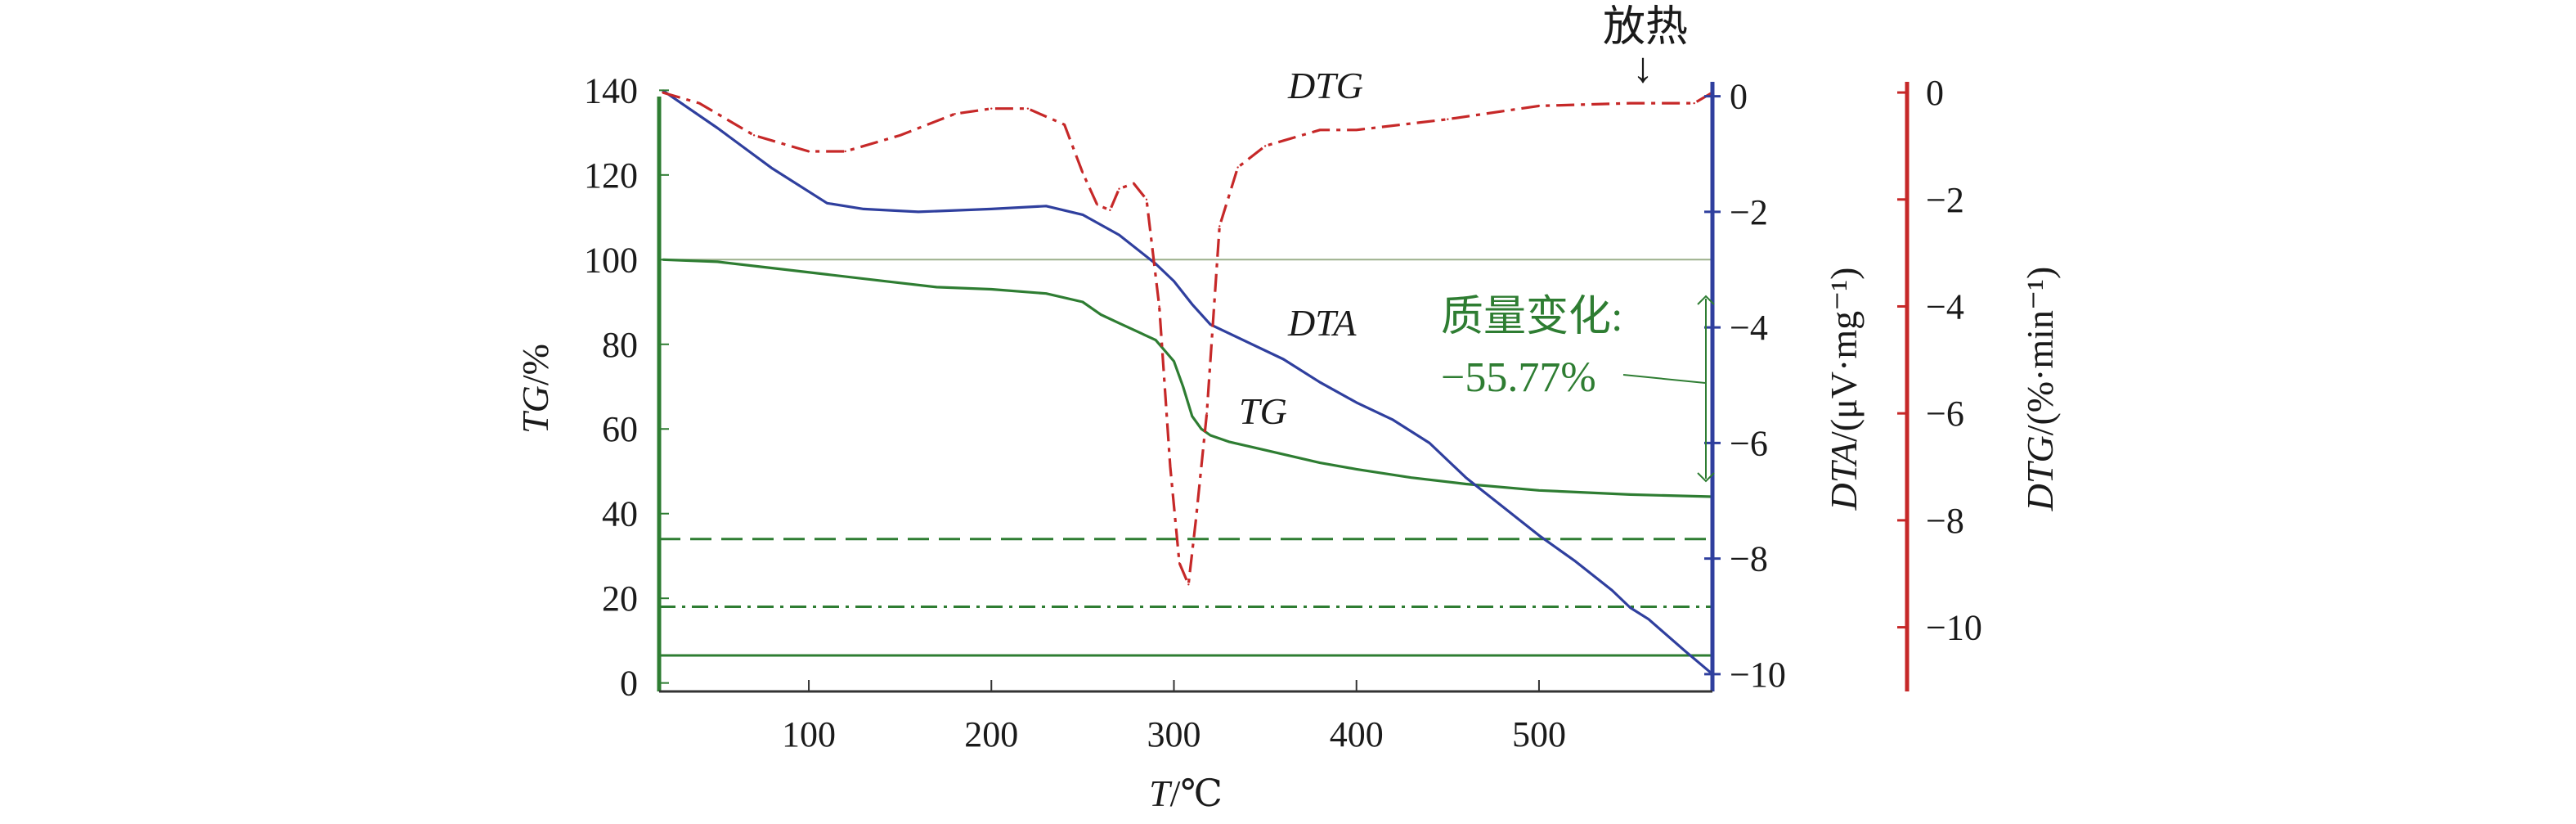  What do you see at coordinates (1325, 85) in the screenshot?
I see `dtg-series-label: DTG` at bounding box center [1325, 85].